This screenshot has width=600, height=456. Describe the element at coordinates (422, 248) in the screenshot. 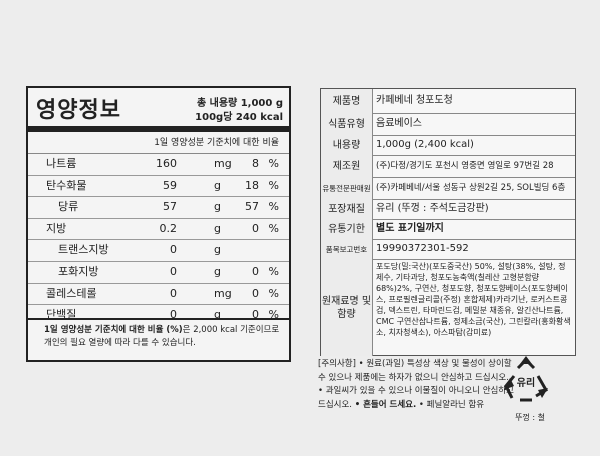

I see `info-value: 19990372301-592` at that location.